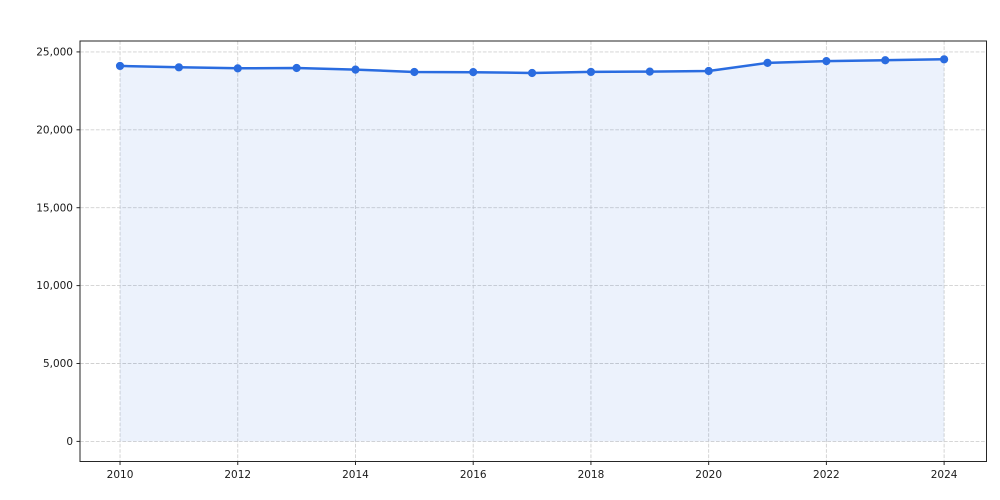 The height and width of the screenshot is (500, 1000). What do you see at coordinates (414, 72) in the screenshot?
I see `data-point-2015` at bounding box center [414, 72].